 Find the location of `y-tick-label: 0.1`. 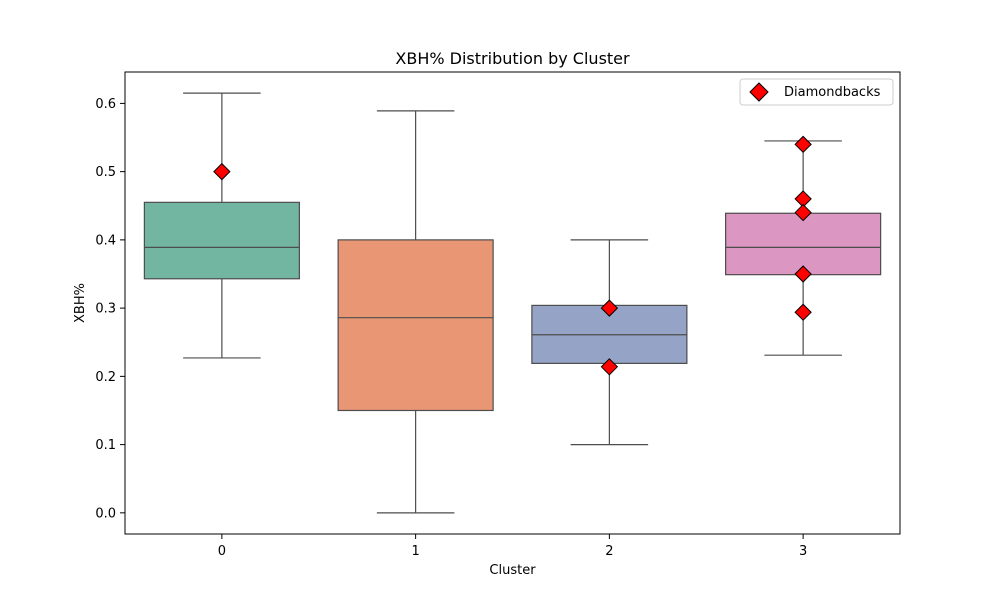

y-tick-label: 0.1 is located at coordinates (105, 445).